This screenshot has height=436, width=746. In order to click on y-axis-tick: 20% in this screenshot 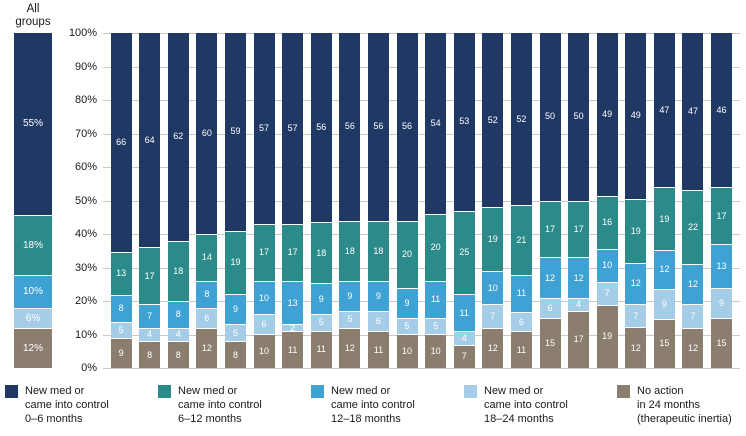, I will do `click(85, 301)`.